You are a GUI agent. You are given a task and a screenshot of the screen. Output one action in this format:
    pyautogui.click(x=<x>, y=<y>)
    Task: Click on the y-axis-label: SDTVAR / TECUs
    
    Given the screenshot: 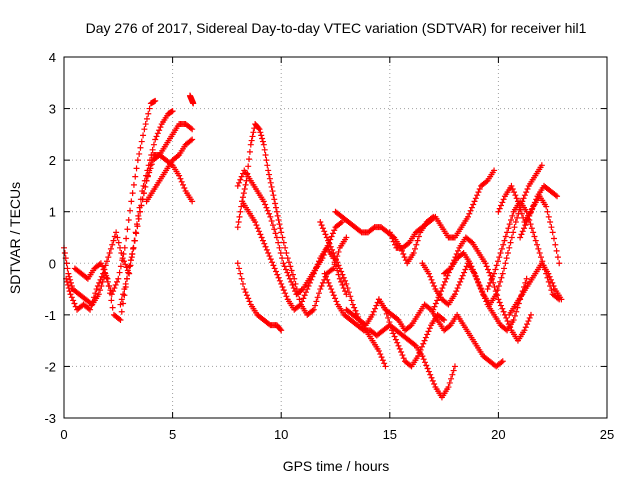 What is the action you would take?
    pyautogui.click(x=15, y=238)
    